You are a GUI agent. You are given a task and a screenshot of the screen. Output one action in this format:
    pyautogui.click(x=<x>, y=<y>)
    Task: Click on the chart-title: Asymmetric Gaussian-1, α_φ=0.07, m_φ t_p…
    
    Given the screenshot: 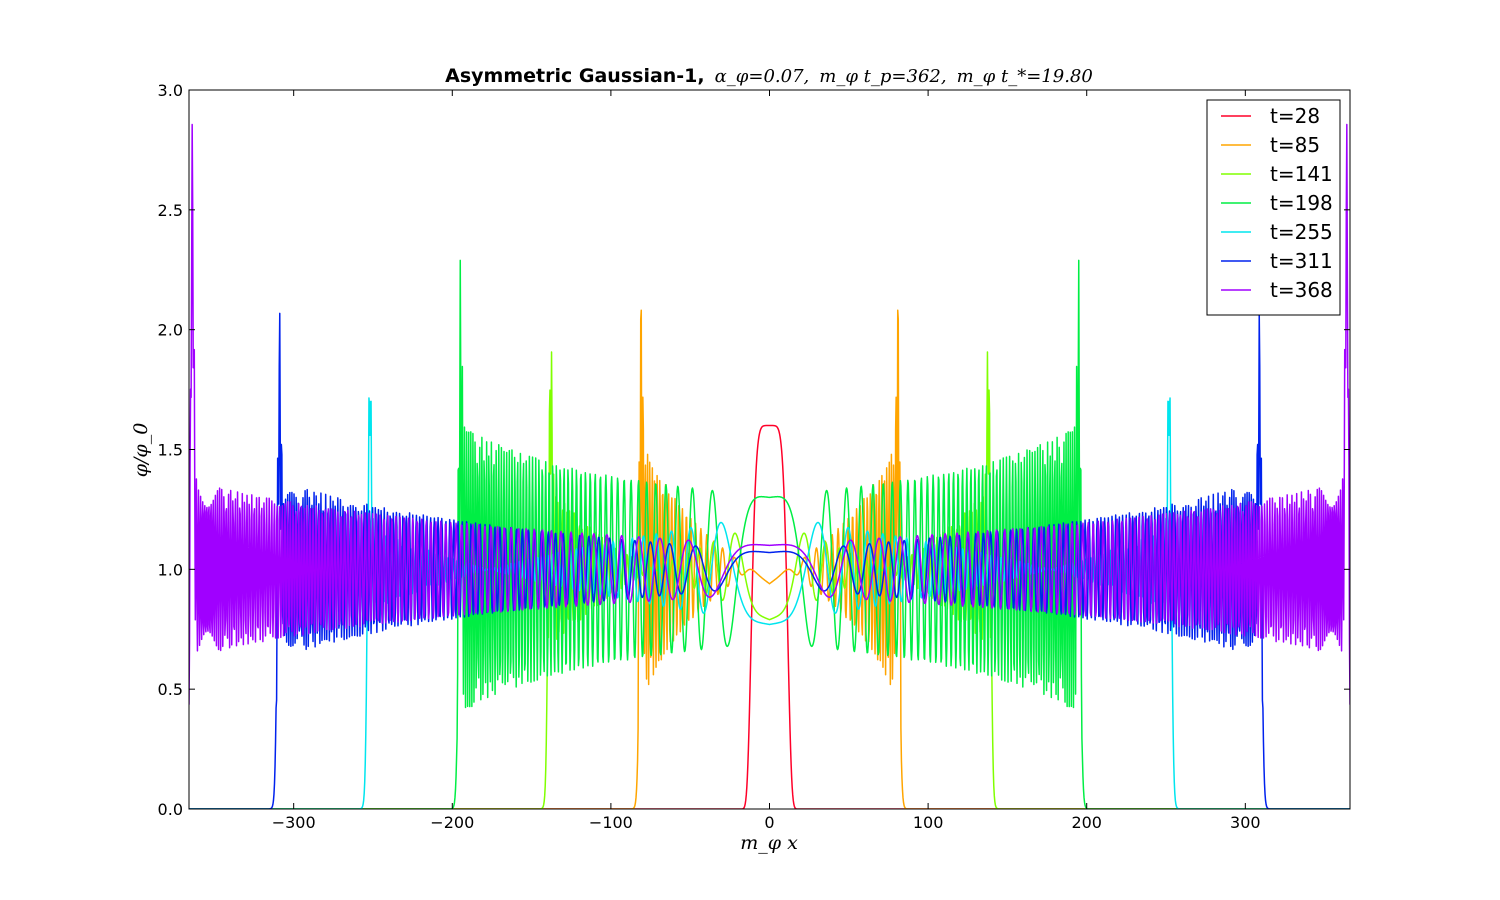 What is the action you would take?
    pyautogui.click(x=769, y=76)
    